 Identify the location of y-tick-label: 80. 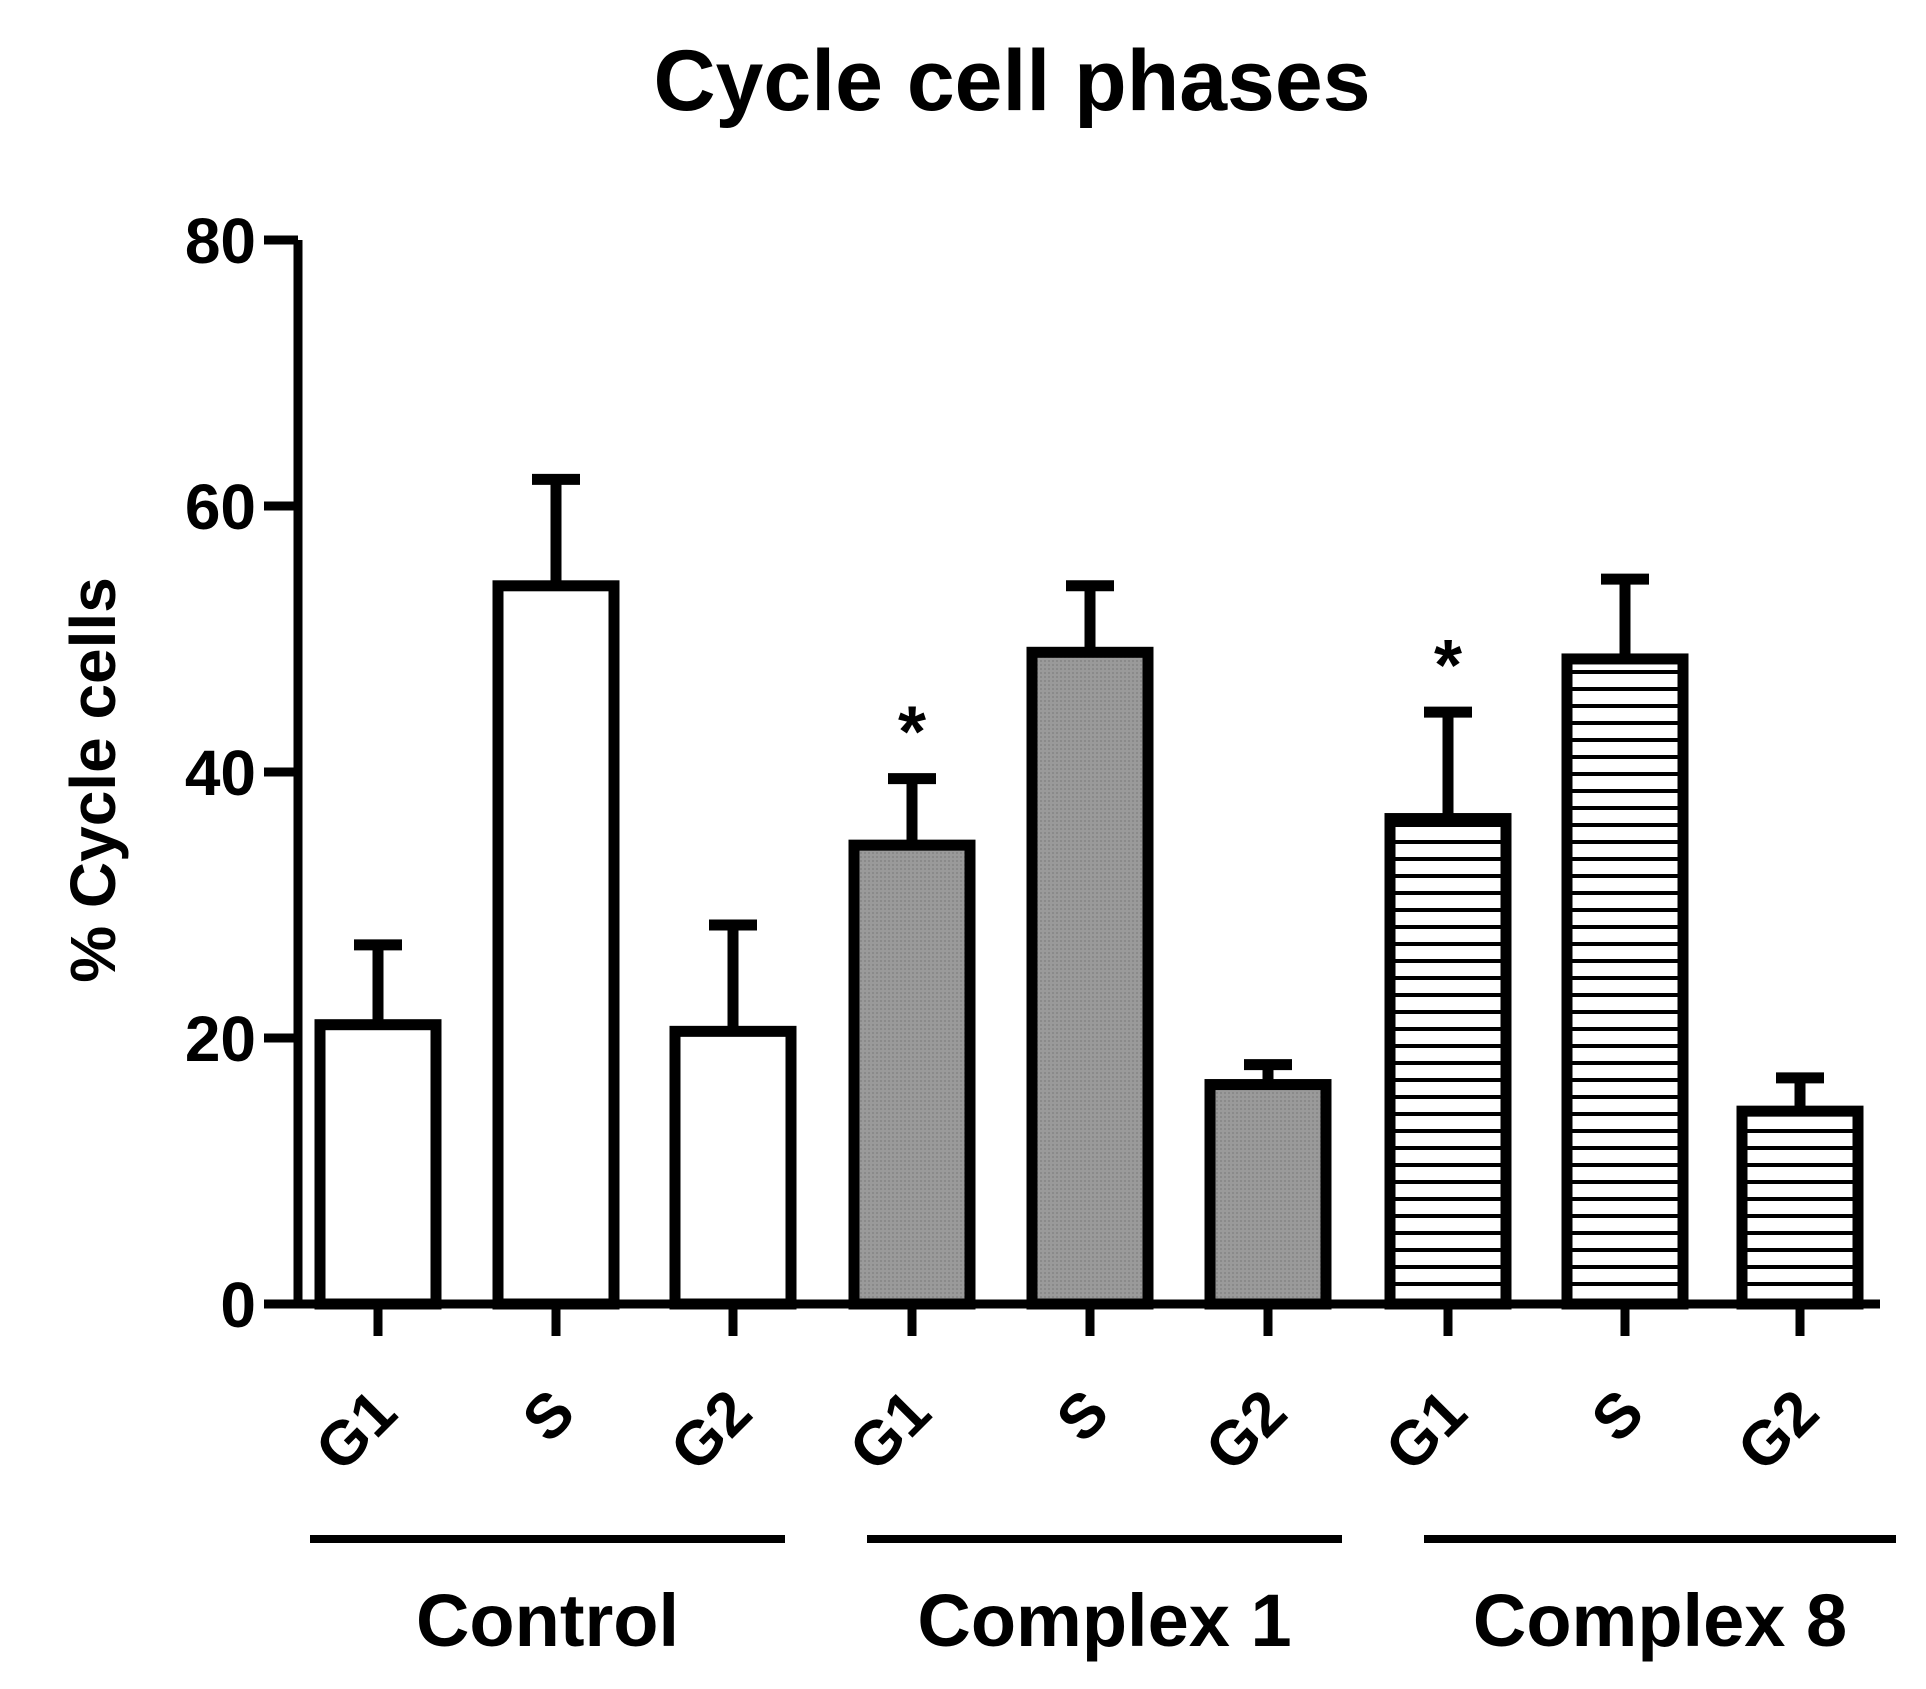
(220, 241).